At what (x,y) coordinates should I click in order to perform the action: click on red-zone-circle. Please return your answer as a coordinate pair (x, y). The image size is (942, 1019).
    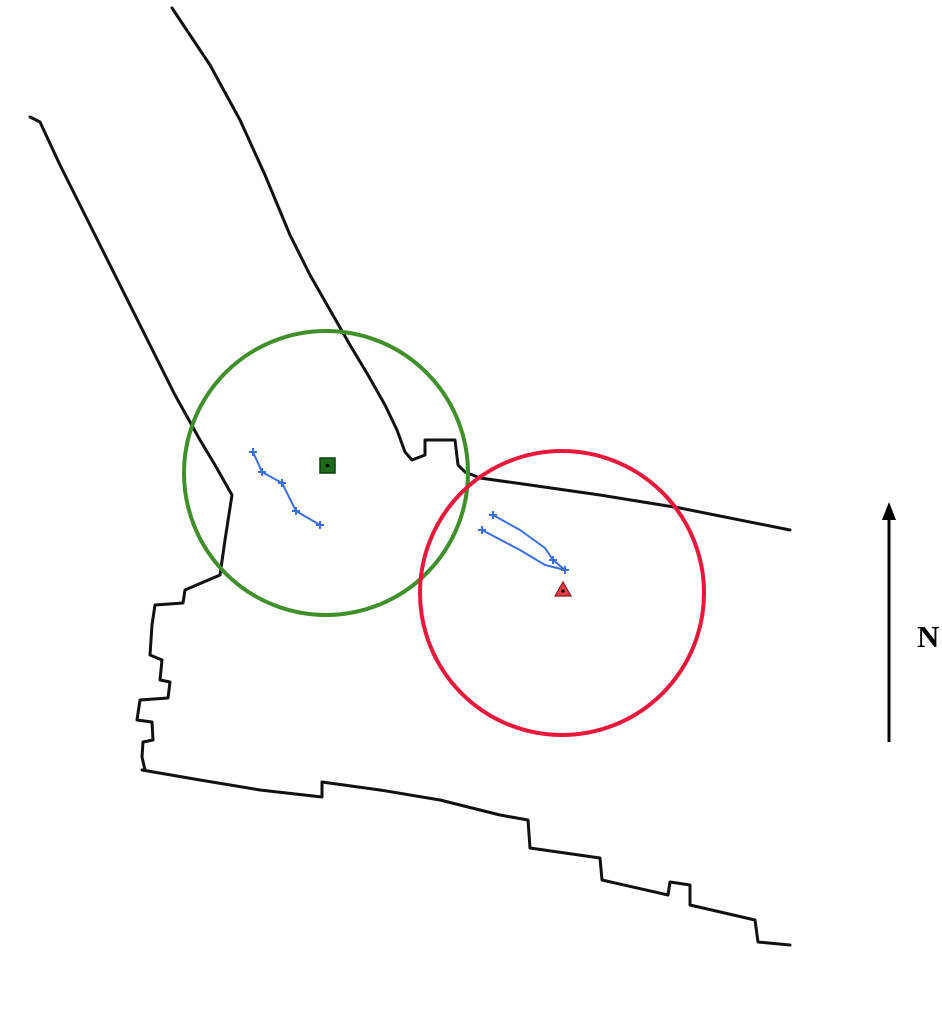
    Looking at the image, I should click on (562, 593).